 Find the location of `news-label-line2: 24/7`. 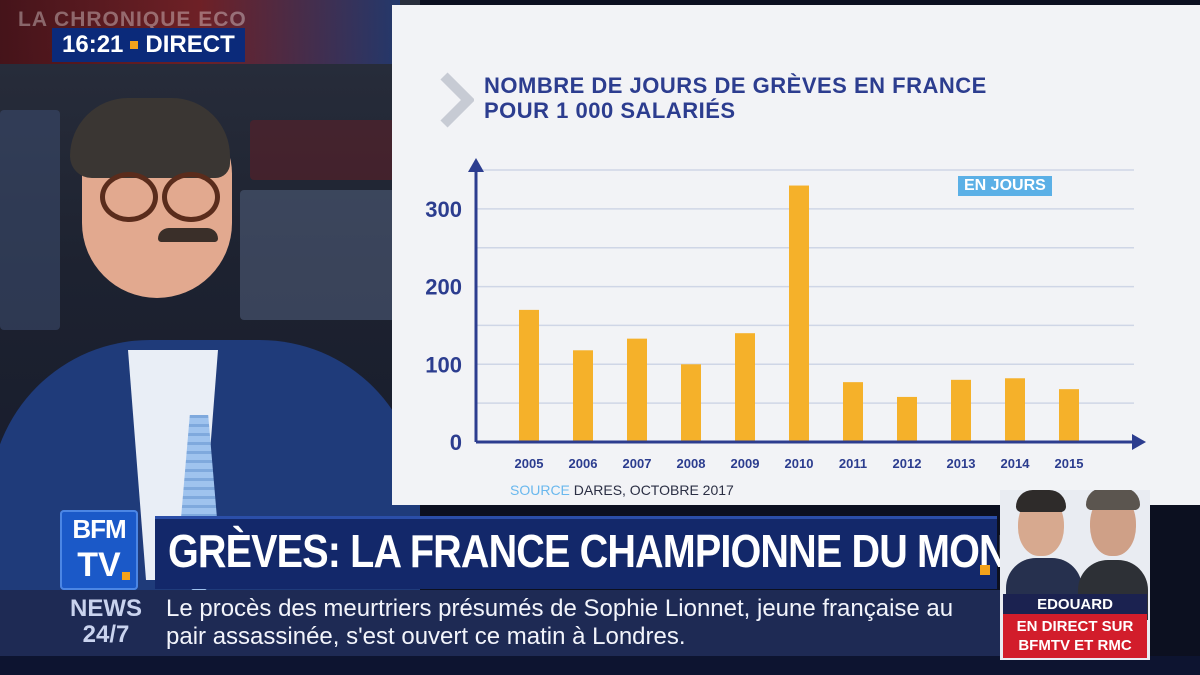

news-label-line2: 24/7 is located at coordinates (106, 634).